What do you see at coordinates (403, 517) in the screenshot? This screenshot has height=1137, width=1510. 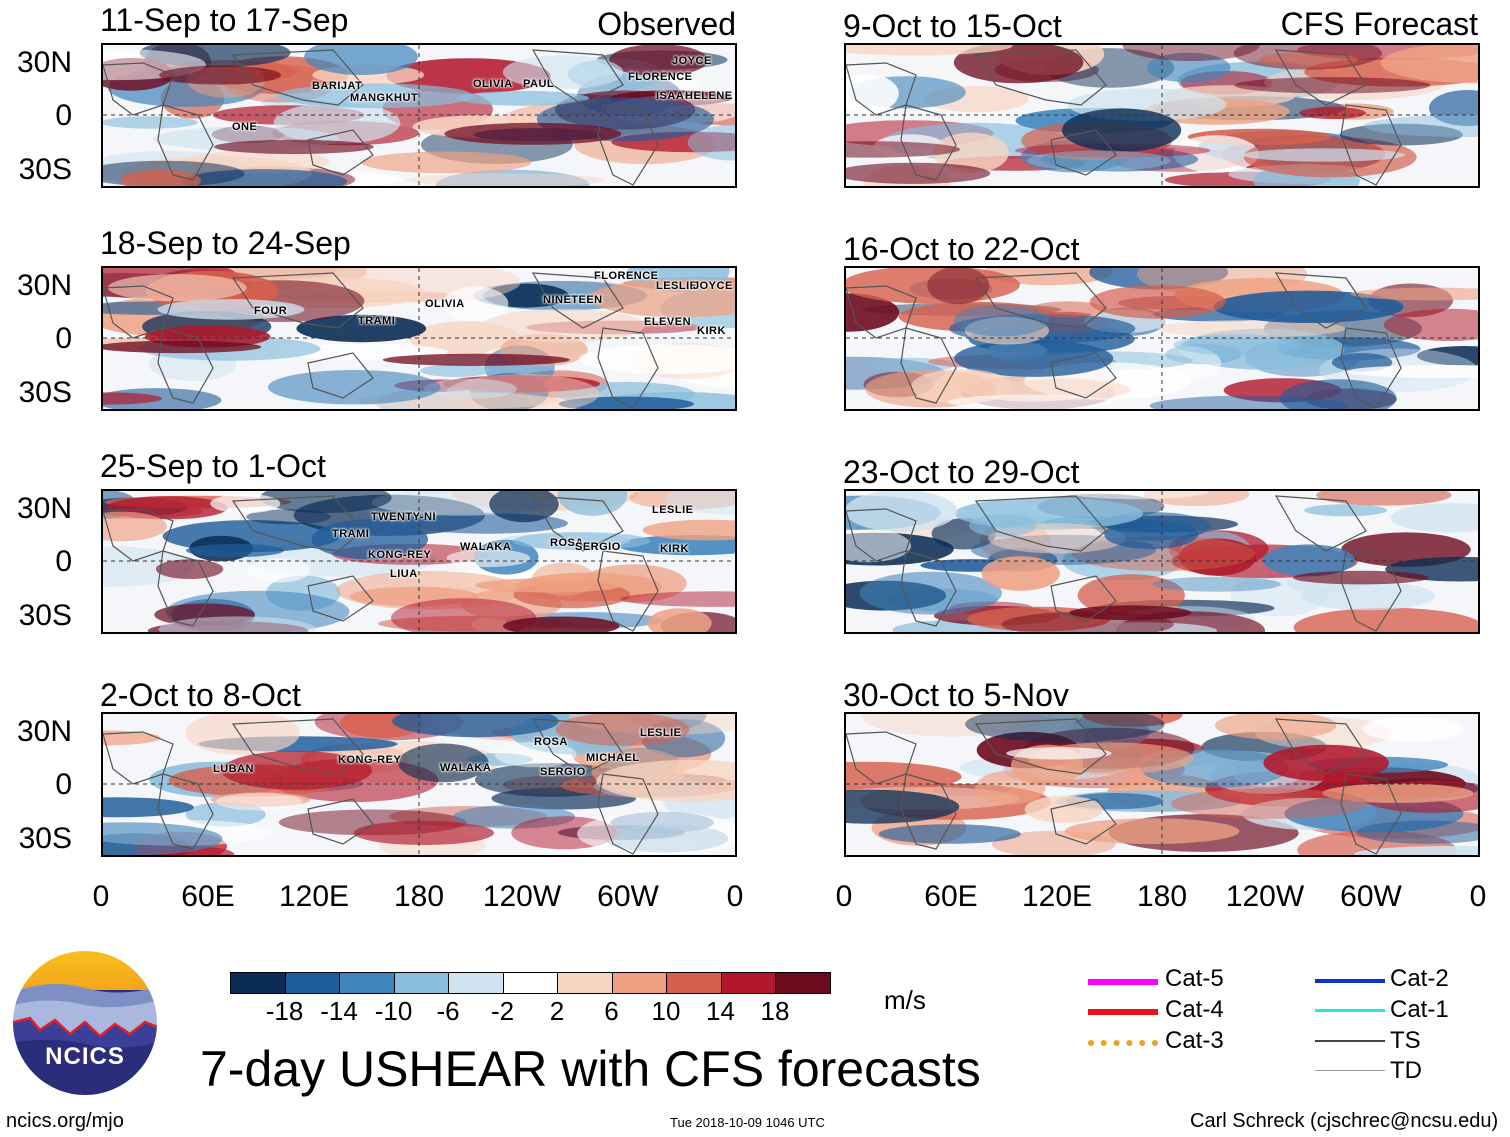 I see `storm-label: TWENTY-NI` at bounding box center [403, 517].